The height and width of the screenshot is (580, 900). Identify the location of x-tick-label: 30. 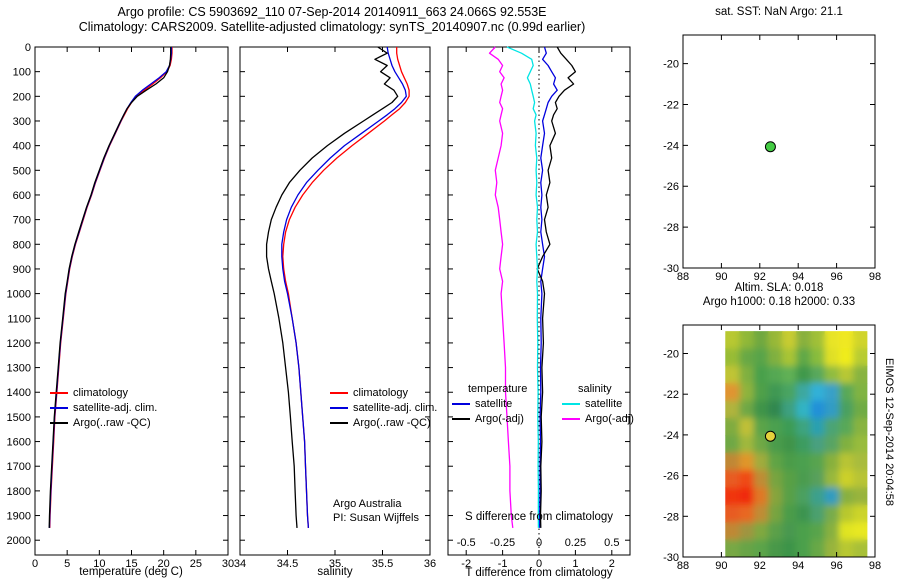
(228, 564).